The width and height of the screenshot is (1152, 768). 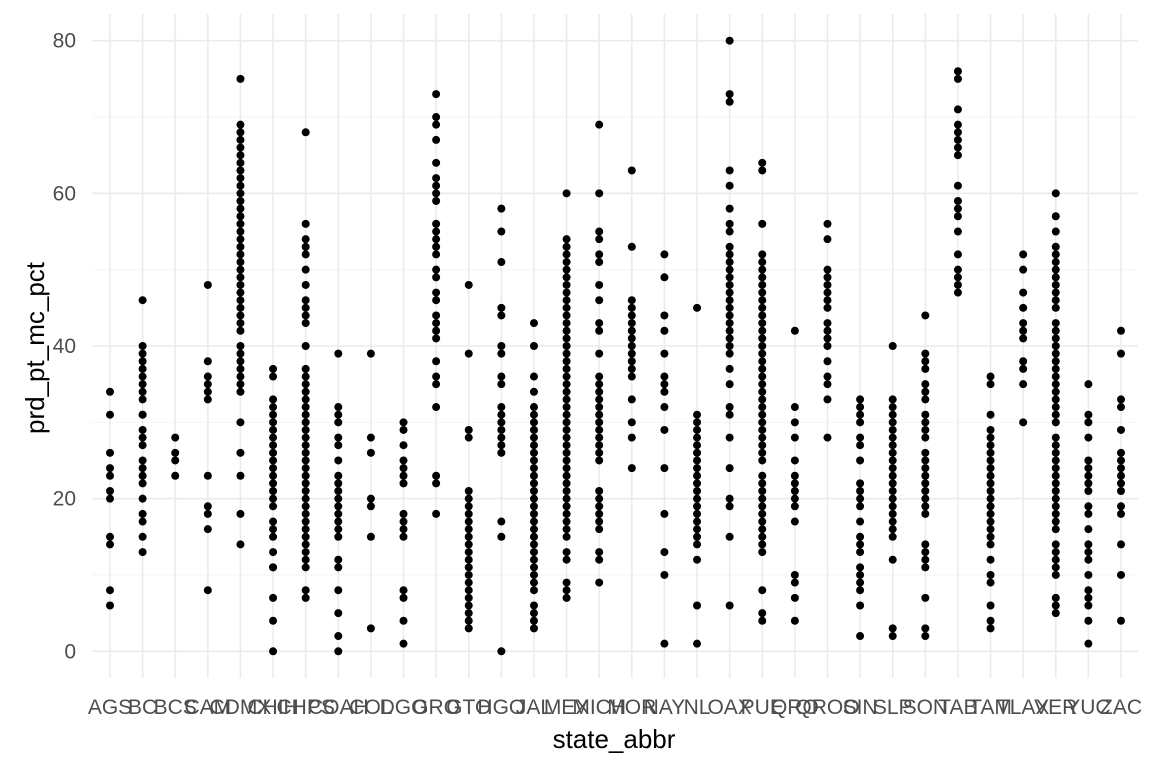 What do you see at coordinates (1023, 707) in the screenshot?
I see `x-tick-label: TLAX` at bounding box center [1023, 707].